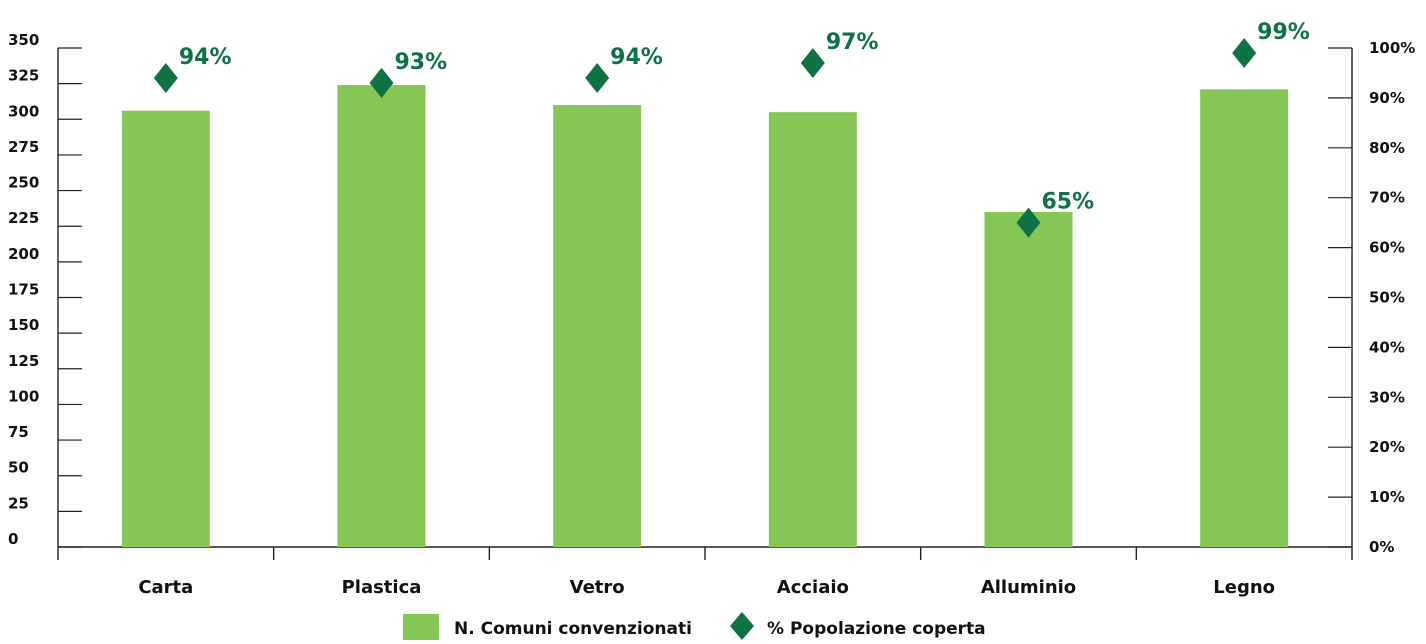  What do you see at coordinates (382, 587) in the screenshot?
I see `x-axis-category-label: Plastica` at bounding box center [382, 587].